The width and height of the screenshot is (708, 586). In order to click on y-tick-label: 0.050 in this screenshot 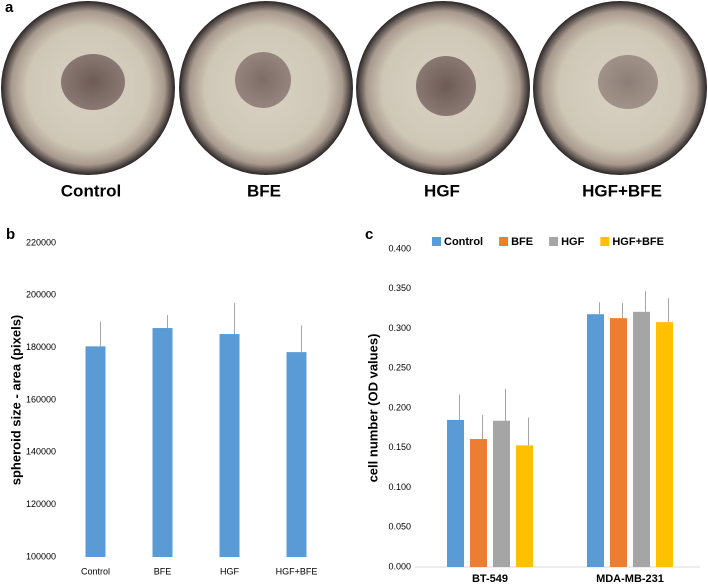, I will do `click(399, 527)`.